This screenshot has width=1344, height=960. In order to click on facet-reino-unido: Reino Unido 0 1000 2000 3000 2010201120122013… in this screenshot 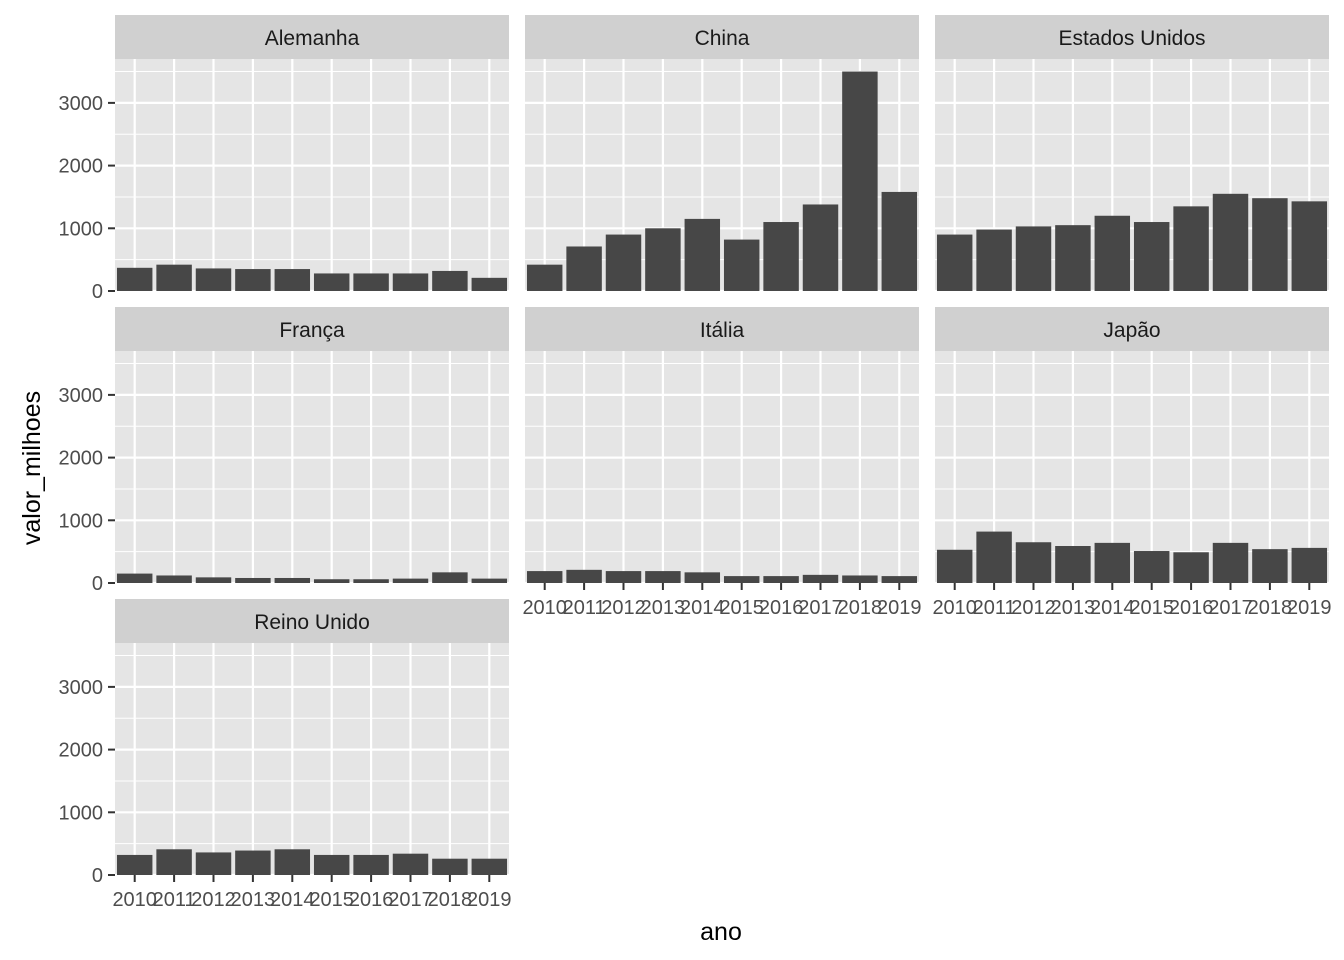, I will do `click(285, 755)`.